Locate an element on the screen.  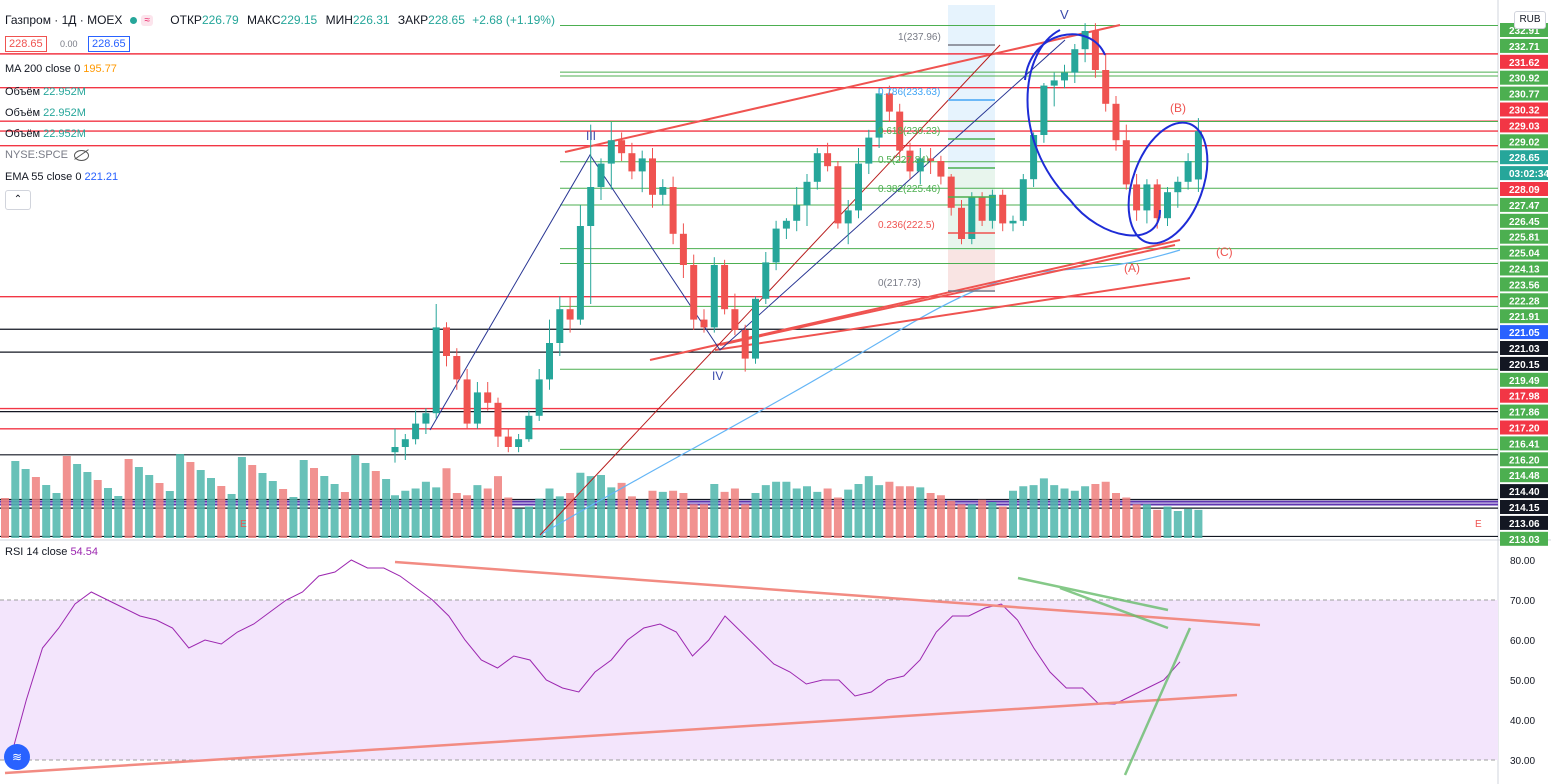
currency-button: RUB is located at coordinates (1530, 20).